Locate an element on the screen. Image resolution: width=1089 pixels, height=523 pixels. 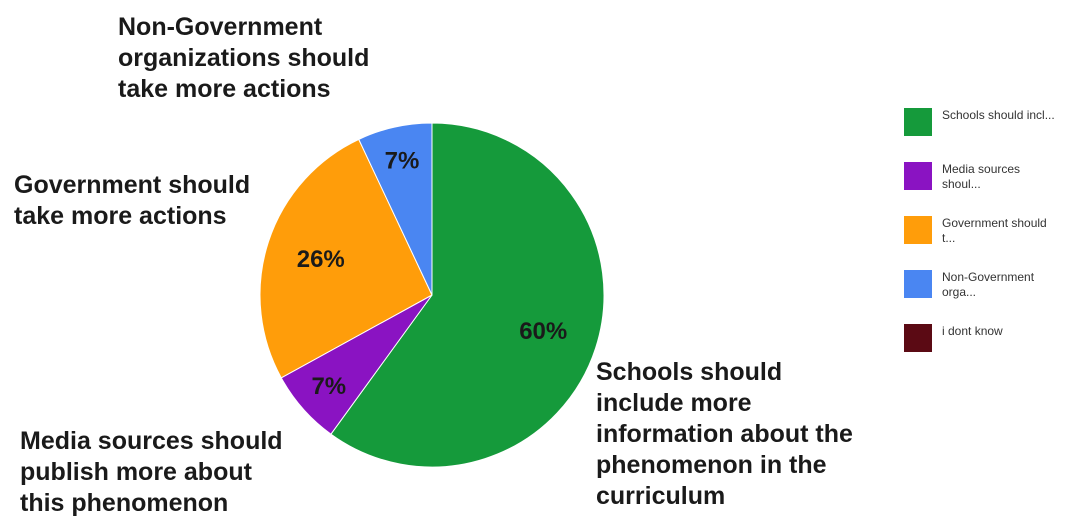
percent-labels: 60% 7% 26% 7% is located at coordinates (432, 274).